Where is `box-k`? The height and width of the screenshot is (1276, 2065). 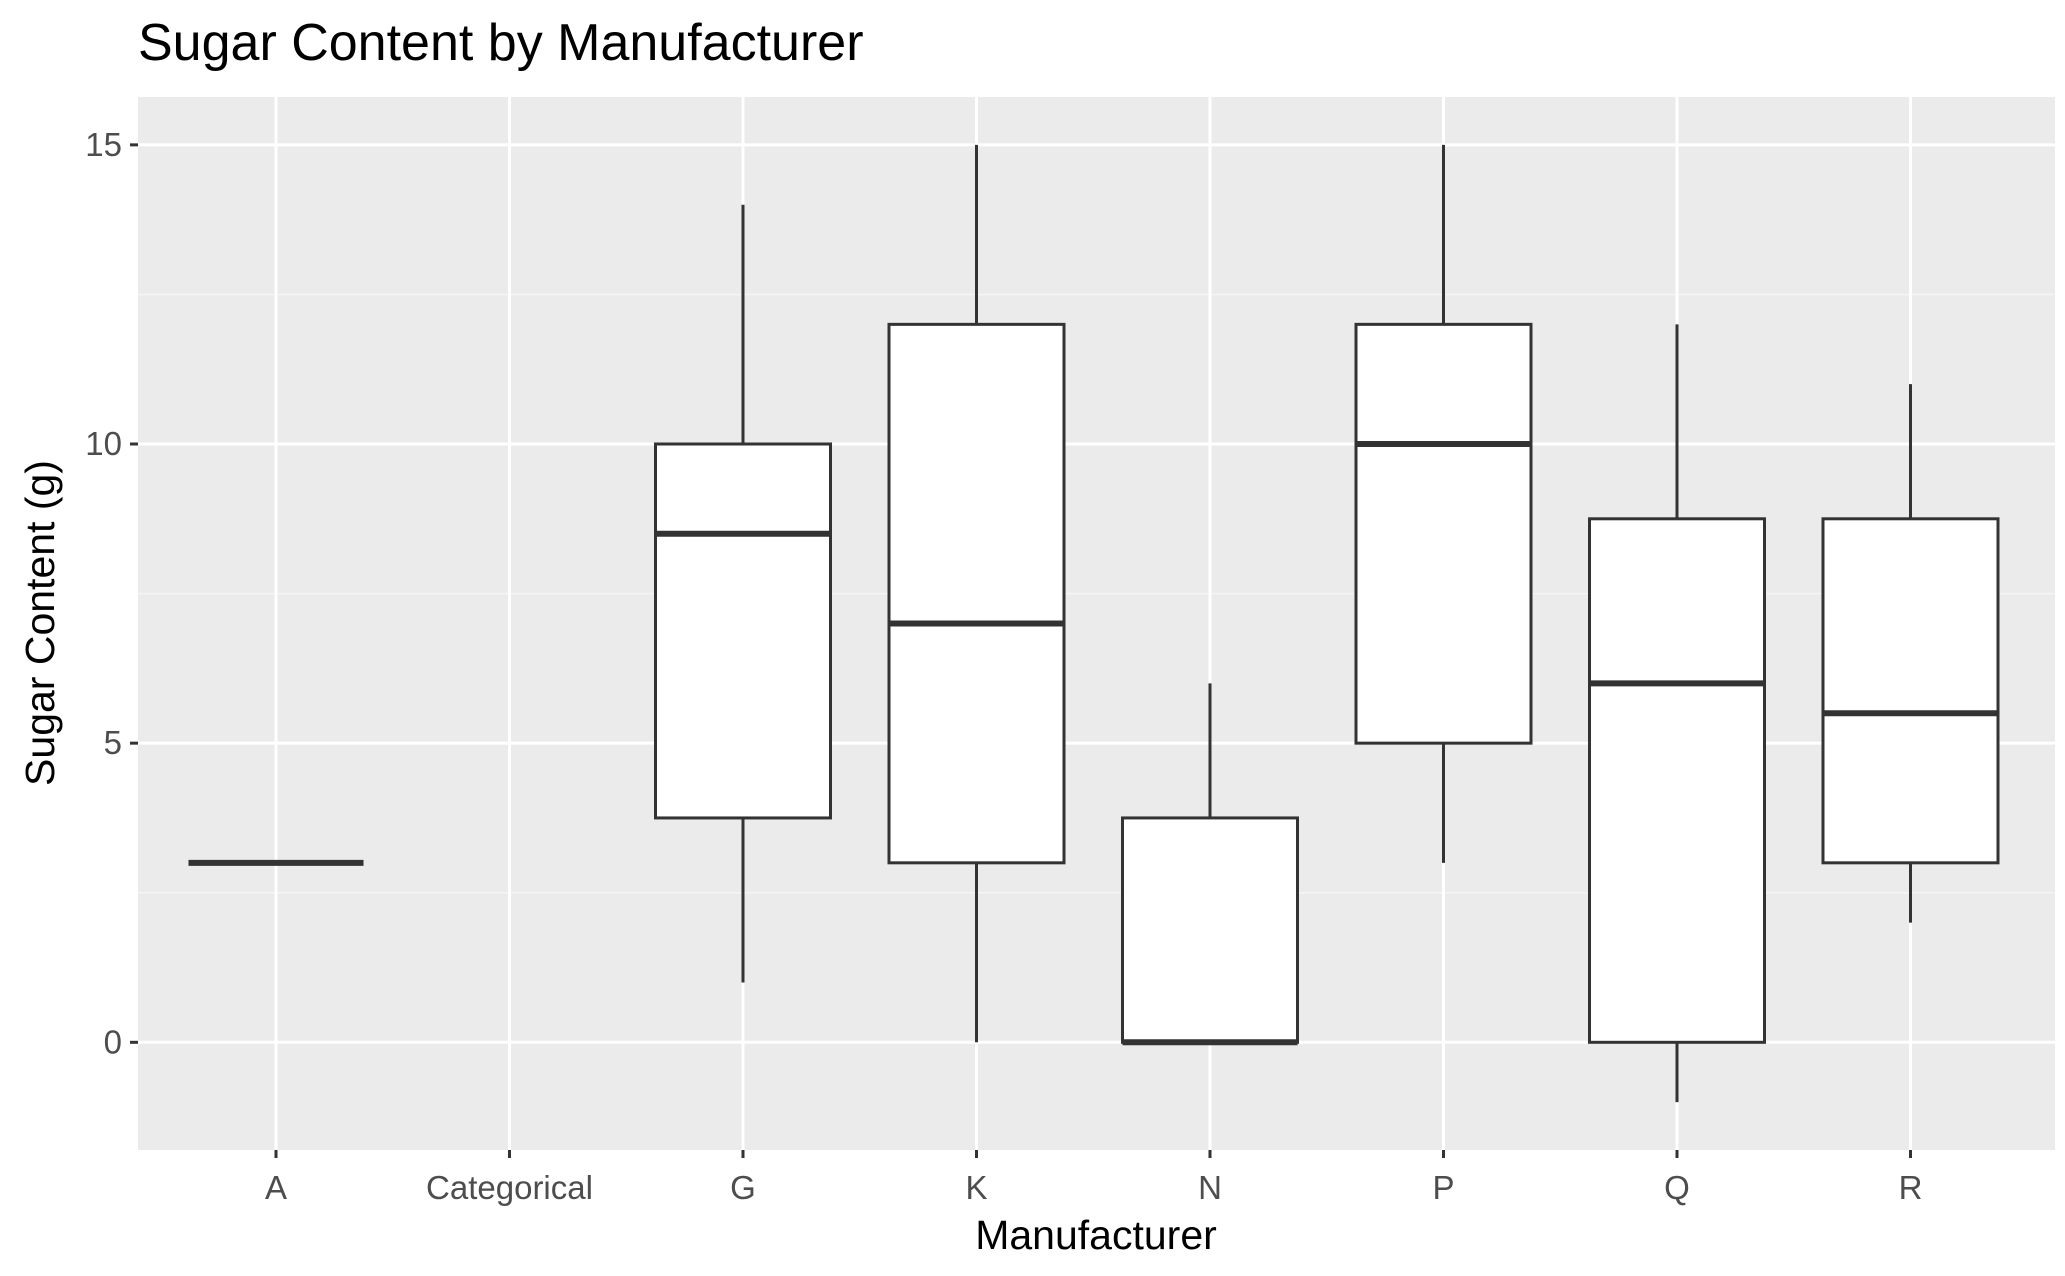 box-k is located at coordinates (976, 593).